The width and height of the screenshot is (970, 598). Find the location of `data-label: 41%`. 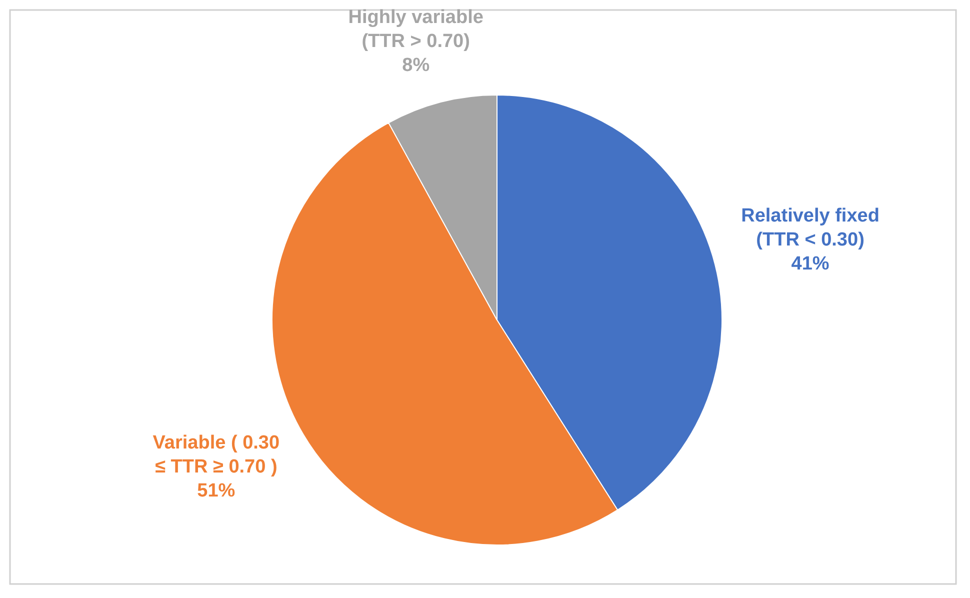

data-label: 41% is located at coordinates (810, 264).